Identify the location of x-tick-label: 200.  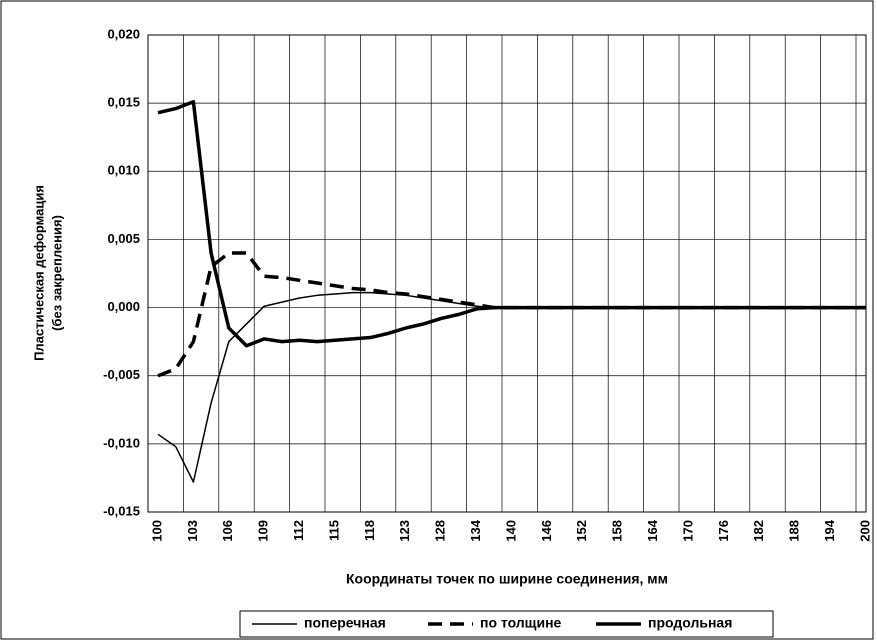
(864, 531).